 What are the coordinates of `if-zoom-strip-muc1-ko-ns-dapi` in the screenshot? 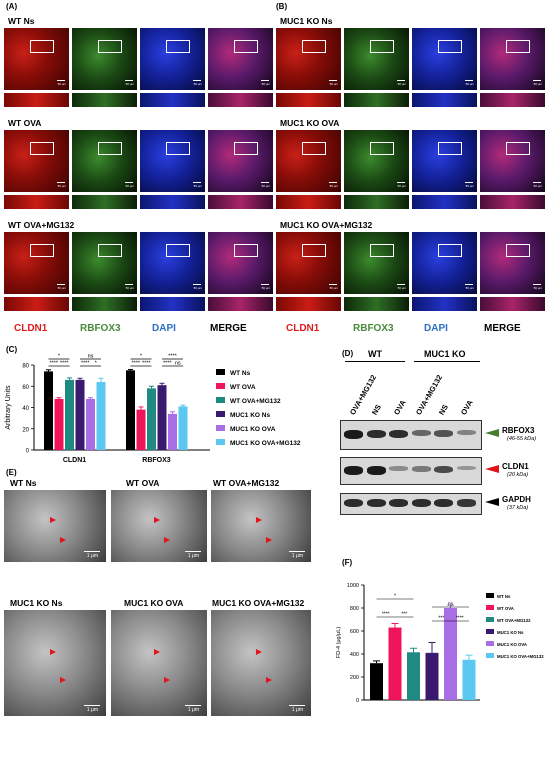 It's located at (444, 100).